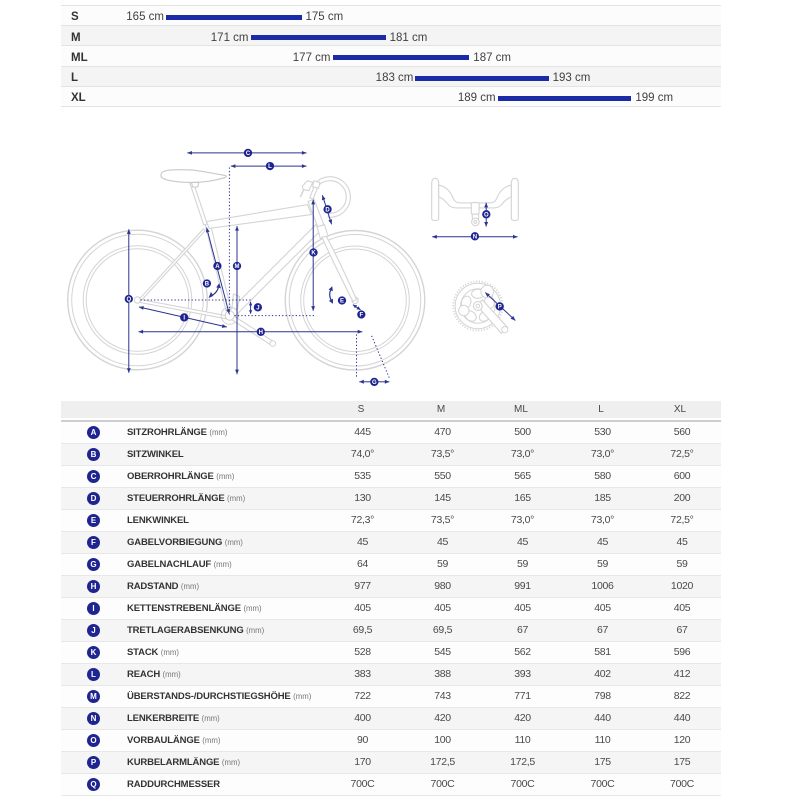  Describe the element at coordinates (361, 316) in the screenshot. I see `svg-text: F` at that location.